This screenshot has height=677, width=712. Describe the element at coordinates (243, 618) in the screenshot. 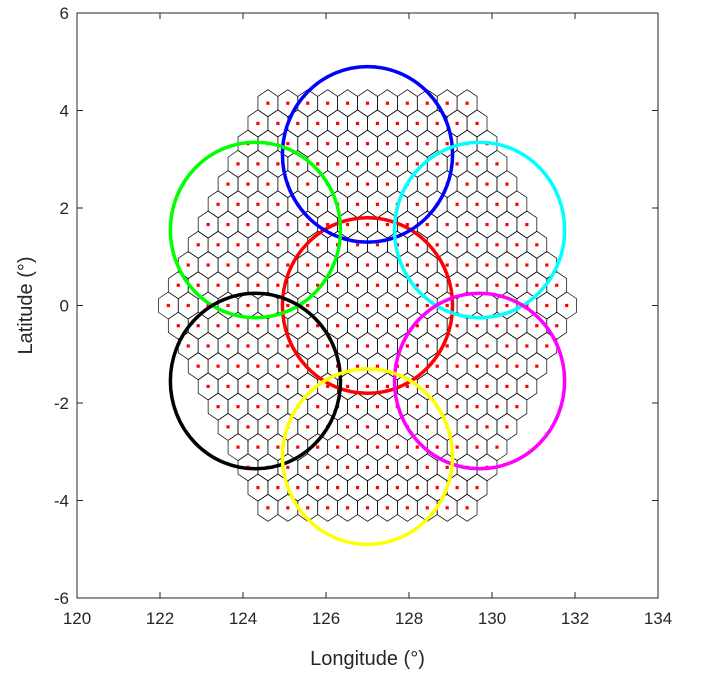

I see `x-tick-label: 124` at that location.